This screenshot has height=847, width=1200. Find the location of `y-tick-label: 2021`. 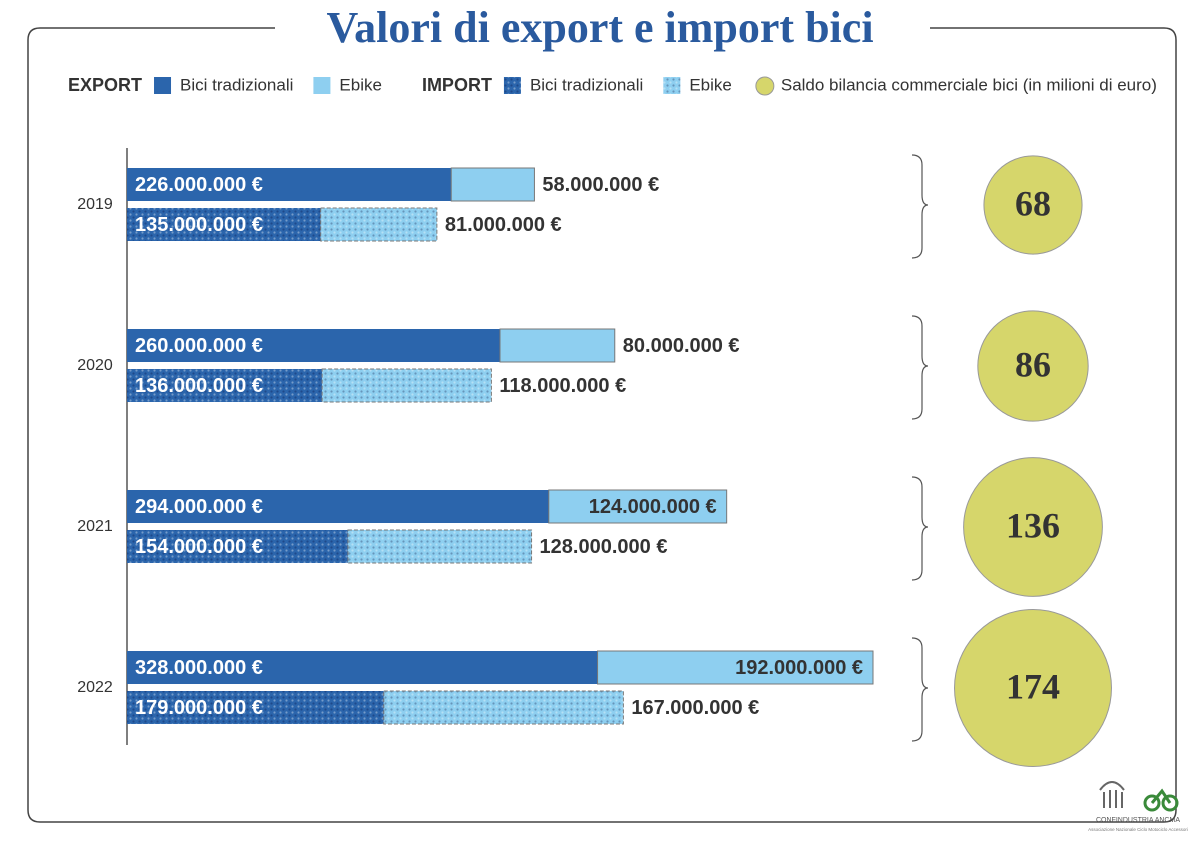

y-tick-label: 2021 is located at coordinates (95, 526).